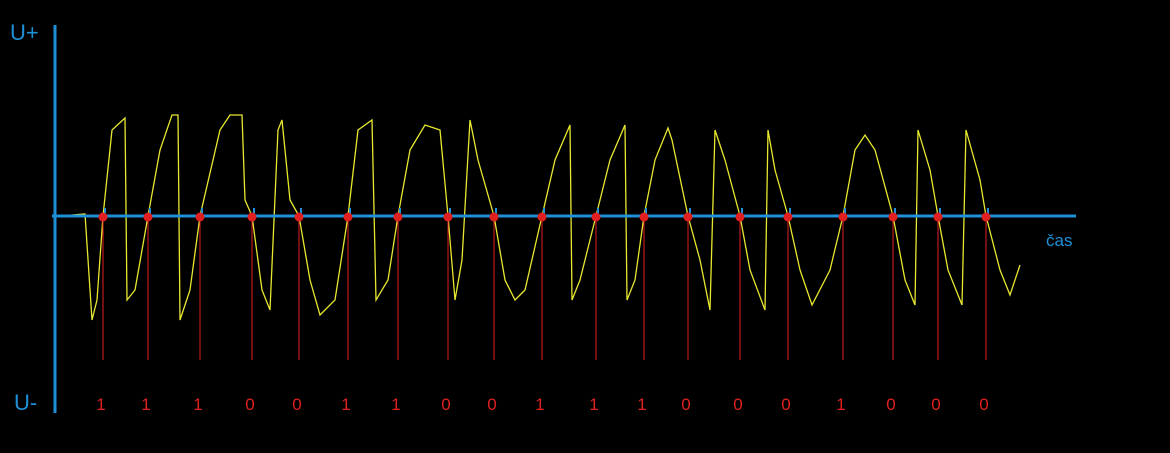 Image resolution: width=1170 pixels, height=453 pixels. What do you see at coordinates (24, 32) in the screenshot?
I see `label-u-plus: U+` at bounding box center [24, 32].